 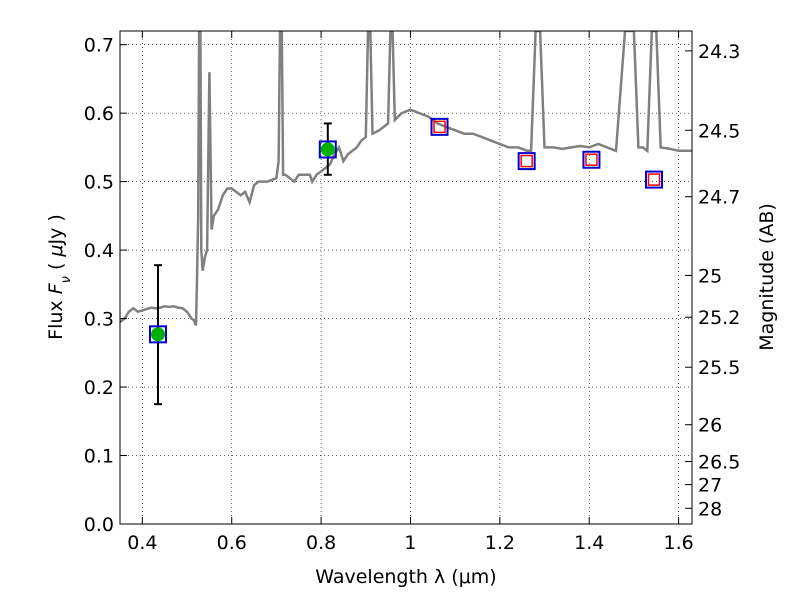 I want to click on x-tick-label: 0.6, so click(x=232, y=543).